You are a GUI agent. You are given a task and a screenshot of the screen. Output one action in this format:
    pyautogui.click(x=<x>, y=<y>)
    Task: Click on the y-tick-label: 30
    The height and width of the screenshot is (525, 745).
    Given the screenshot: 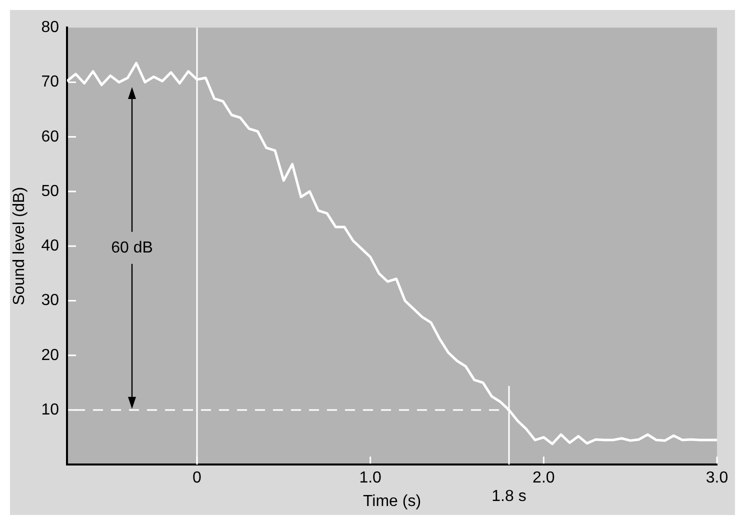 What is the action you would take?
    pyautogui.click(x=50, y=301)
    